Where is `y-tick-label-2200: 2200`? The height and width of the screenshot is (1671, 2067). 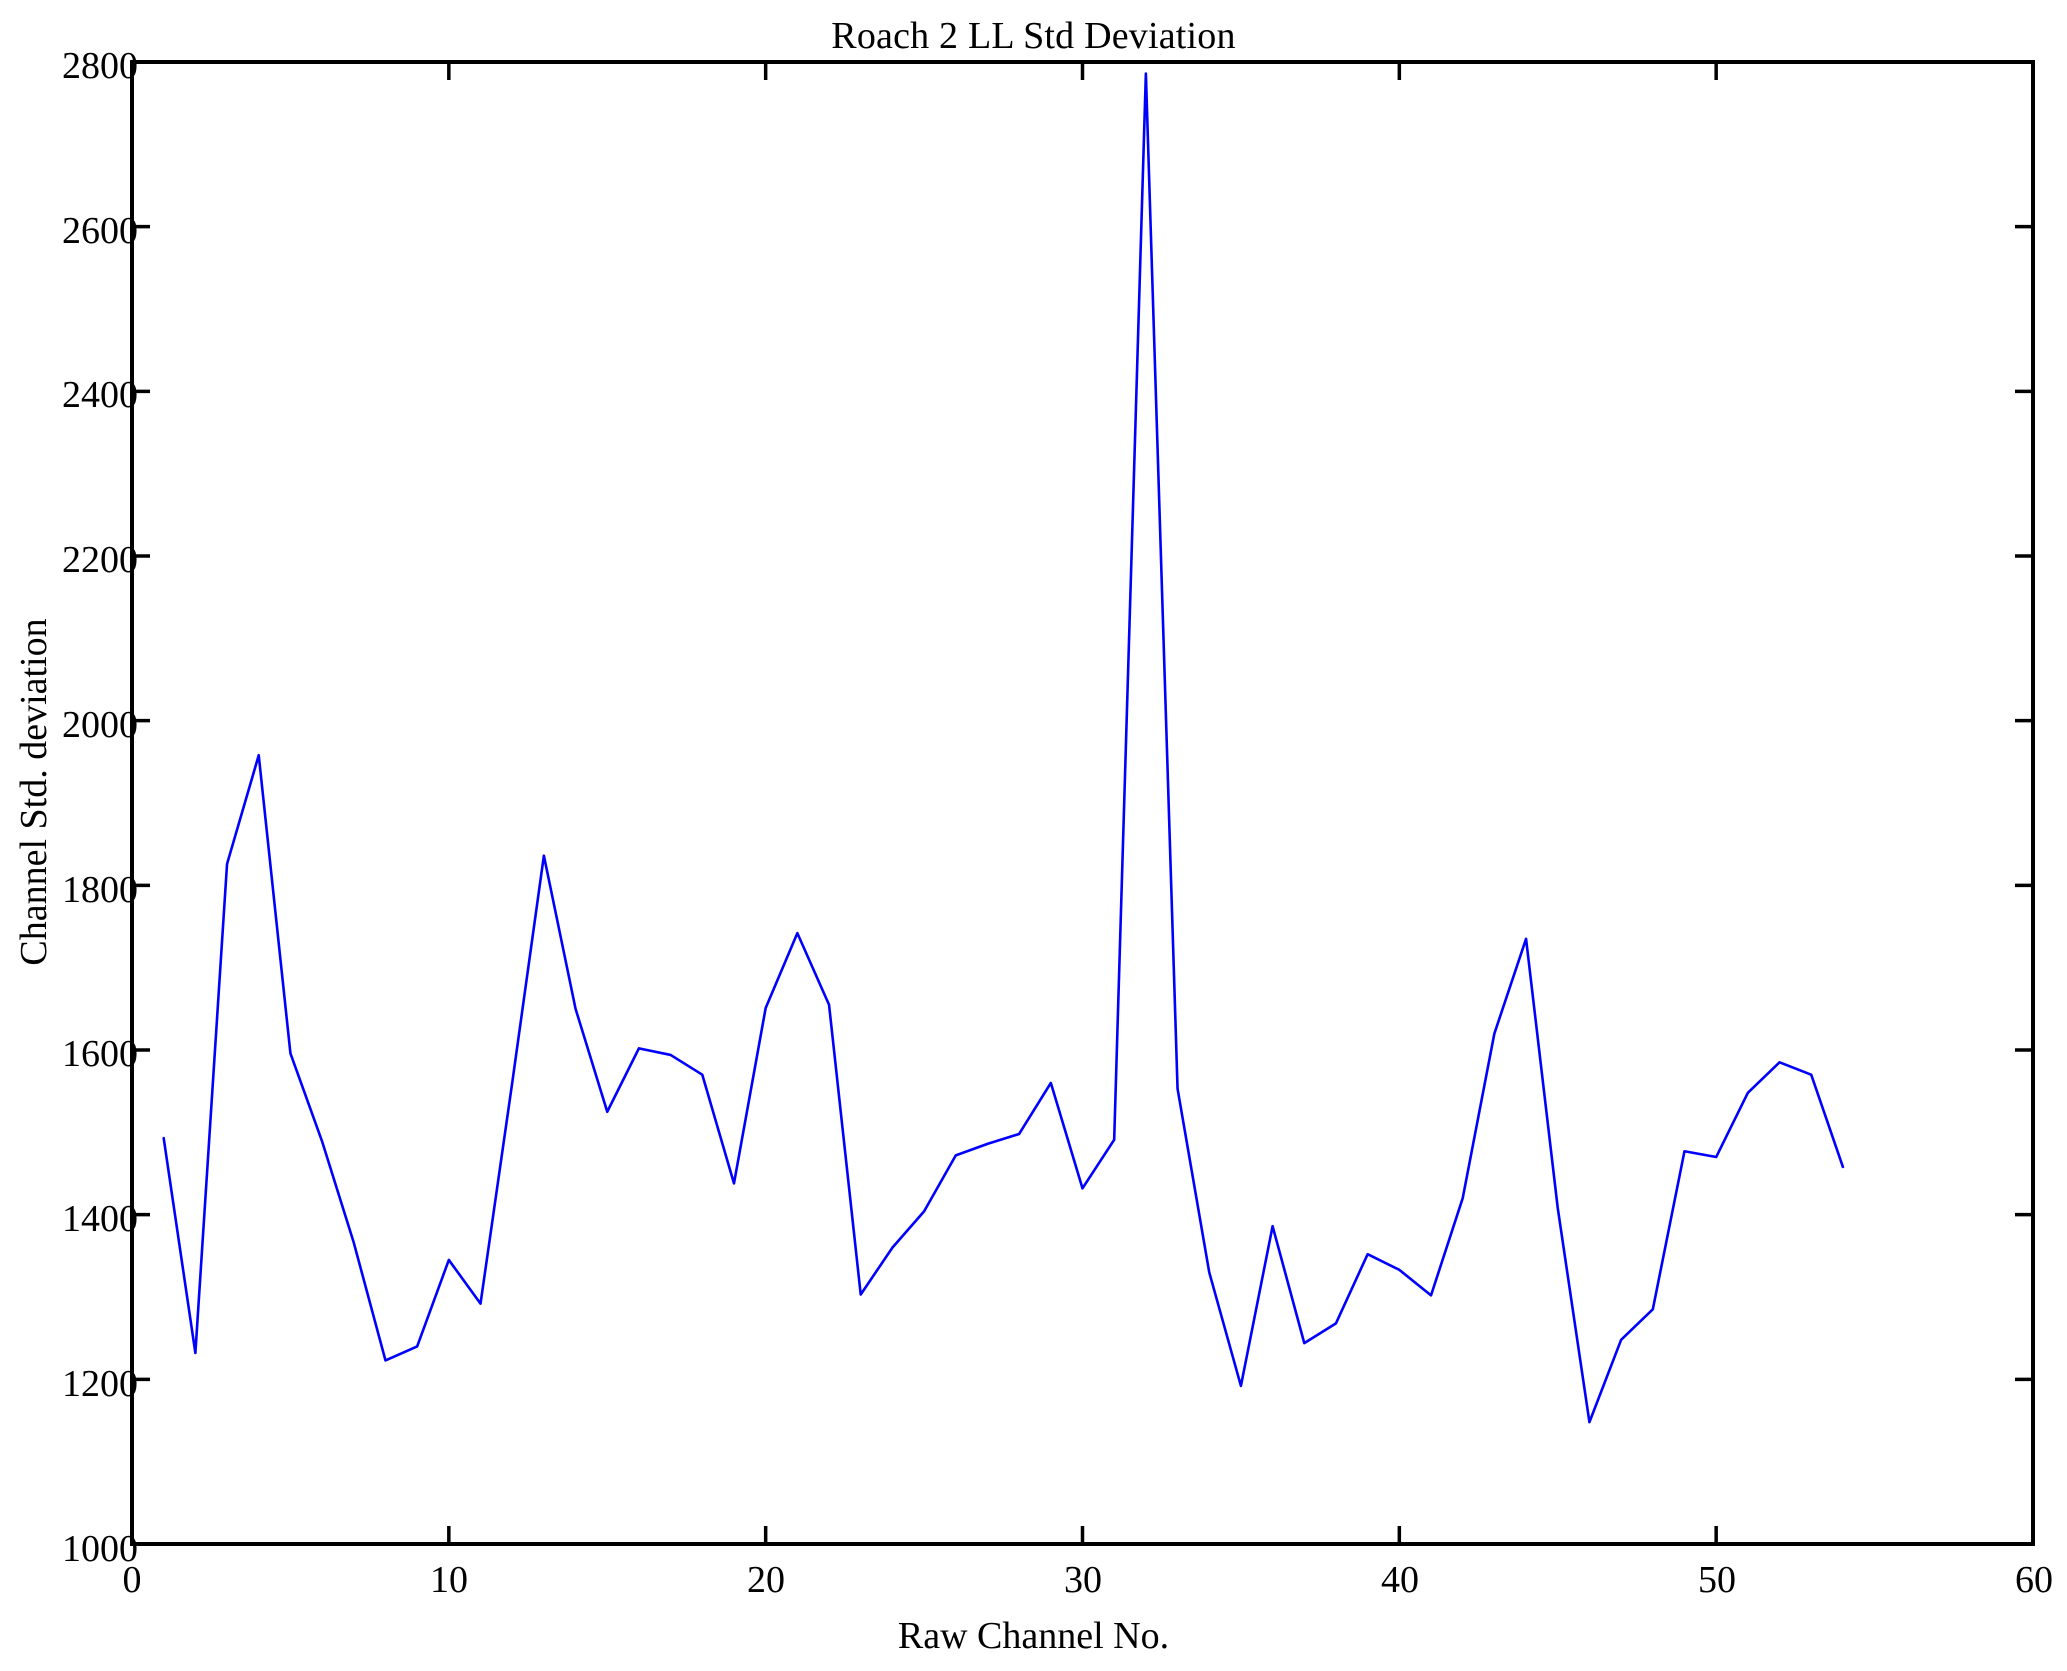
y-tick-label-2200: 2200 is located at coordinates (100, 560).